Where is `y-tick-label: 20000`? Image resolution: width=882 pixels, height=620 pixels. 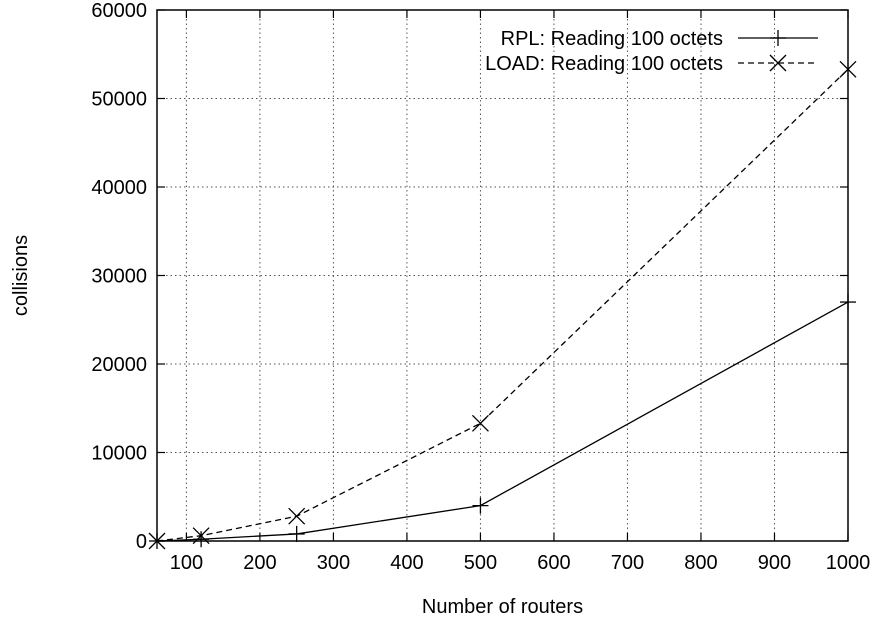
y-tick-label: 20000 is located at coordinates (119, 365).